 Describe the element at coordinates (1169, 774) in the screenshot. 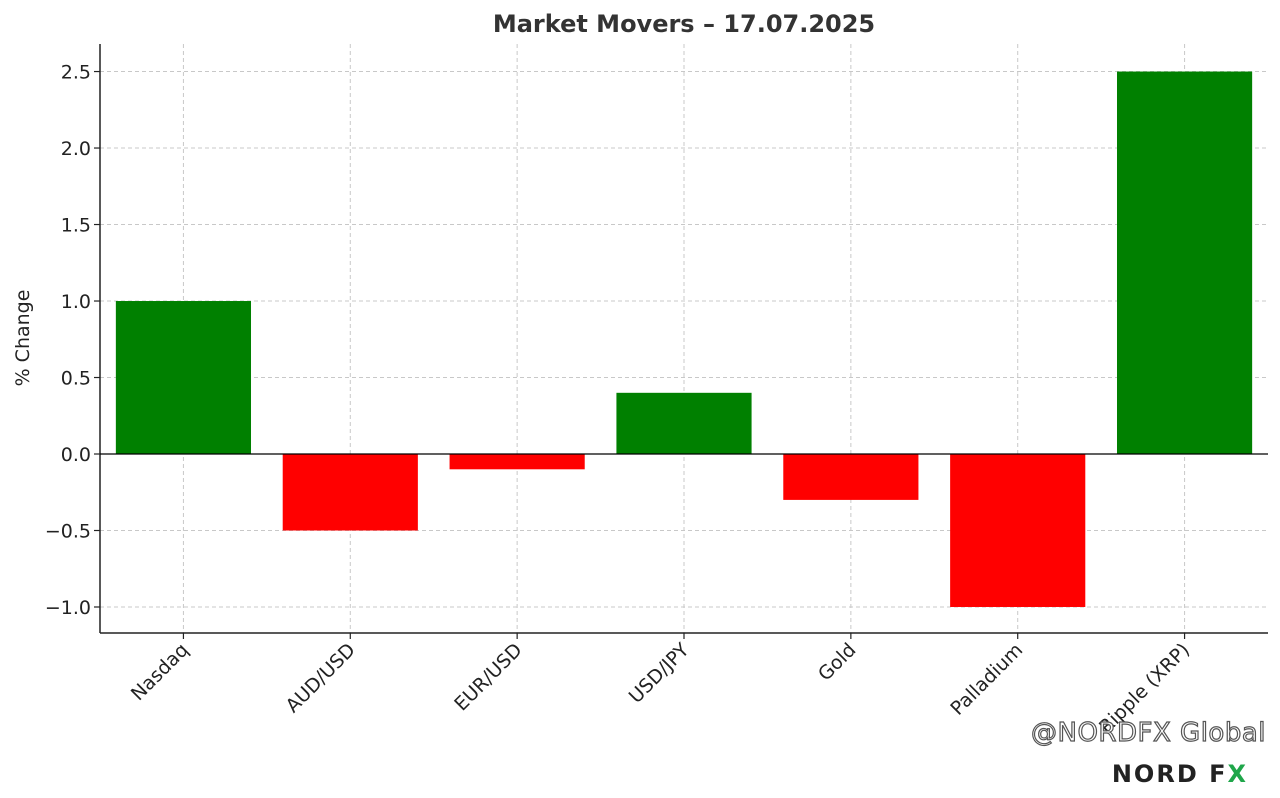

I see `brand-text: NORD F` at that location.